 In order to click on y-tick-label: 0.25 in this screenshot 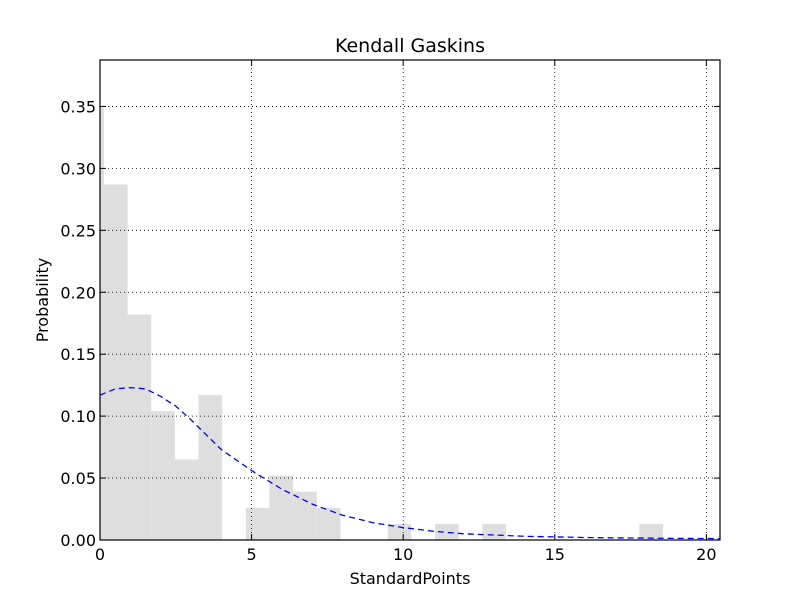, I will do `click(78, 230)`.